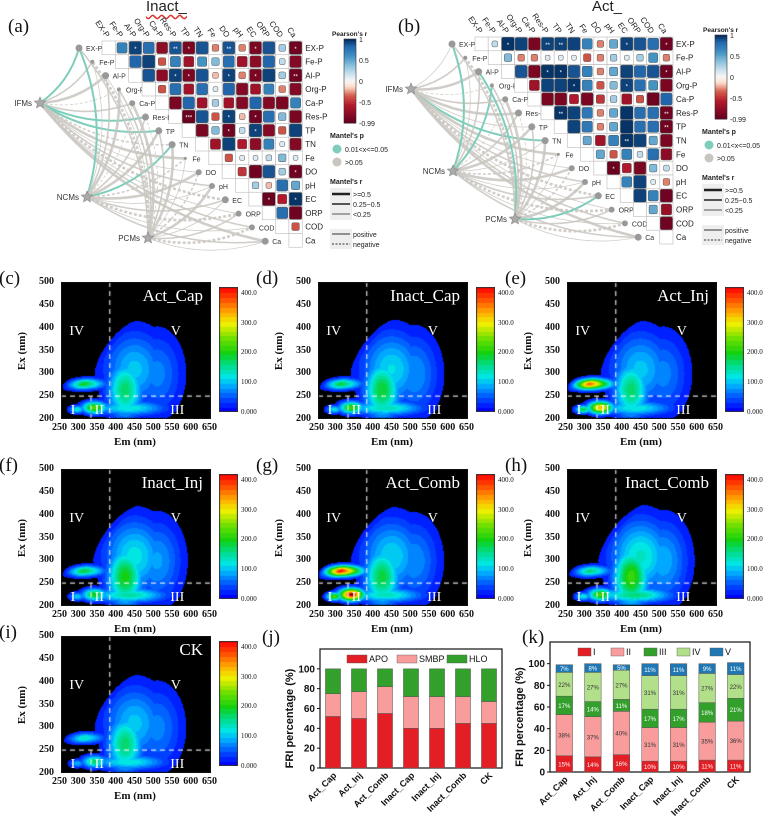  I want to click on bar-segment-SMBP-Act_Comb, so click(385, 700).